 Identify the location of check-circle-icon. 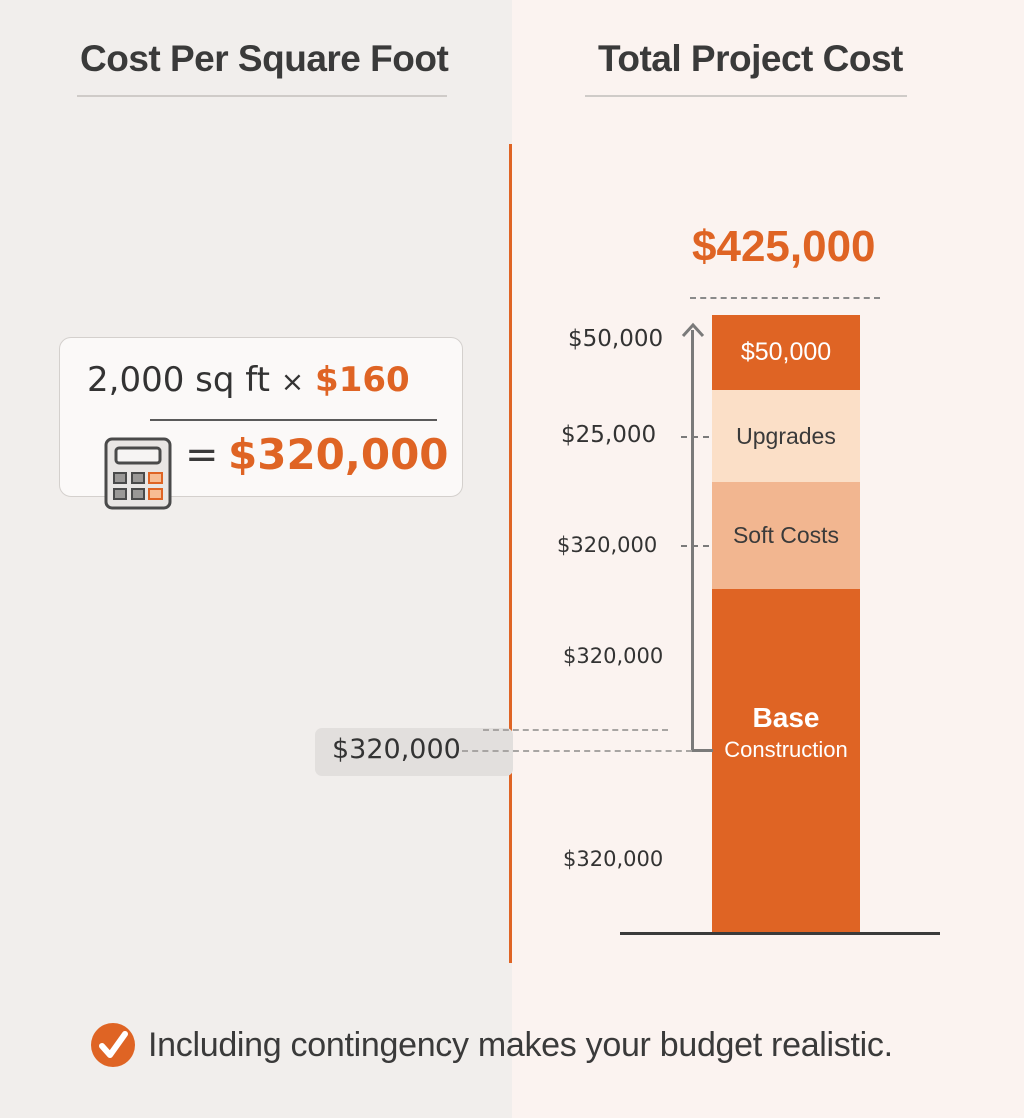
(113, 1045).